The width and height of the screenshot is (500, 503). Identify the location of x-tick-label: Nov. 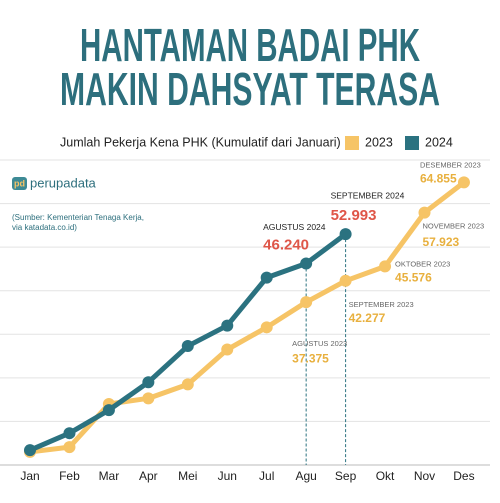
(424, 476).